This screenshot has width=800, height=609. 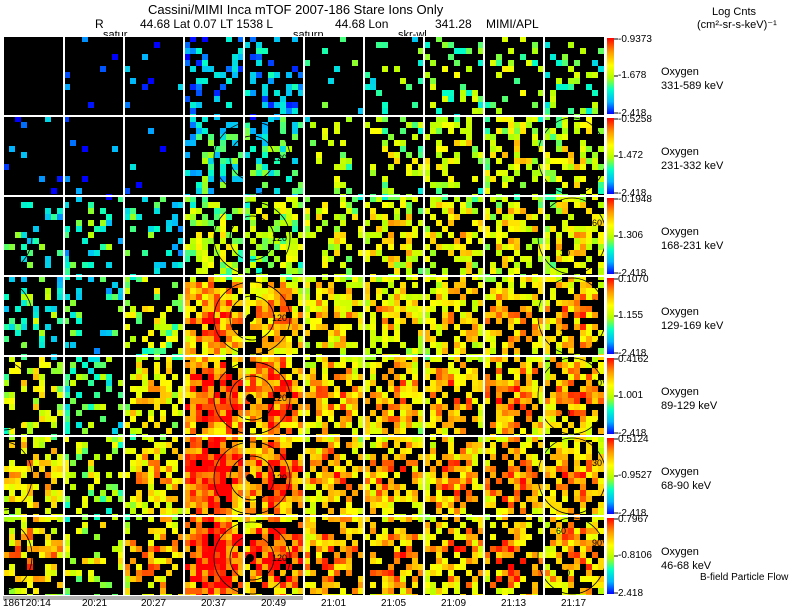 I want to click on contour-label: 60, so click(x=597, y=223).